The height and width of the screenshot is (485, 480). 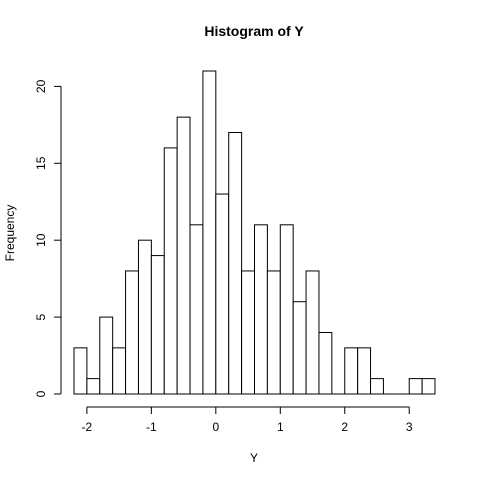 I want to click on x-tick-label: -1, so click(x=151, y=427).